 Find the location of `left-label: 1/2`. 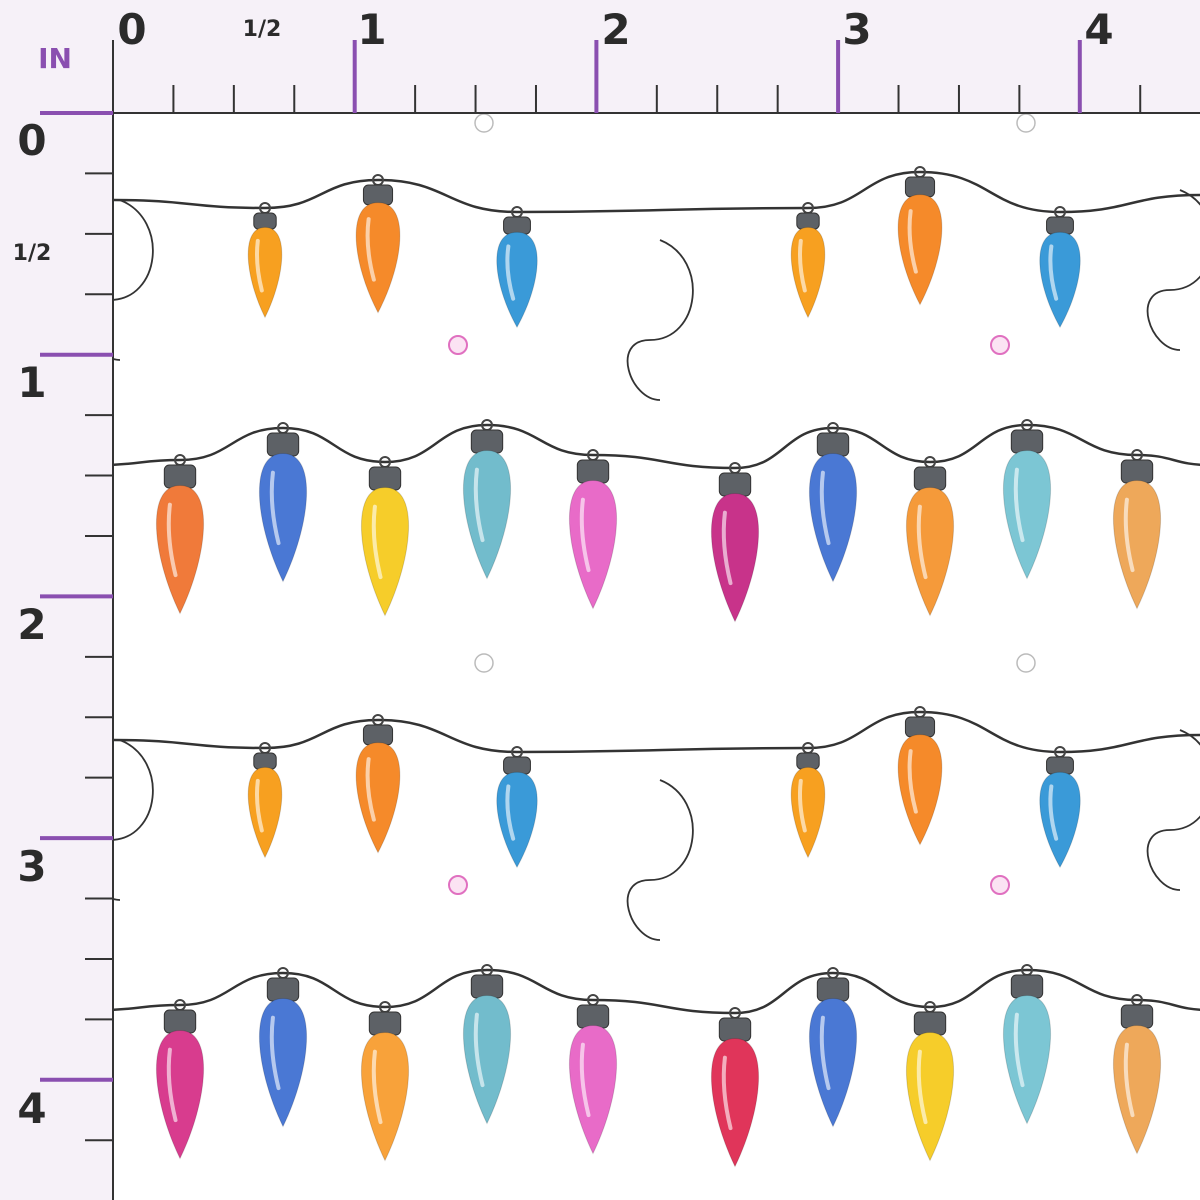

left-label: 1/2 is located at coordinates (32, 253).